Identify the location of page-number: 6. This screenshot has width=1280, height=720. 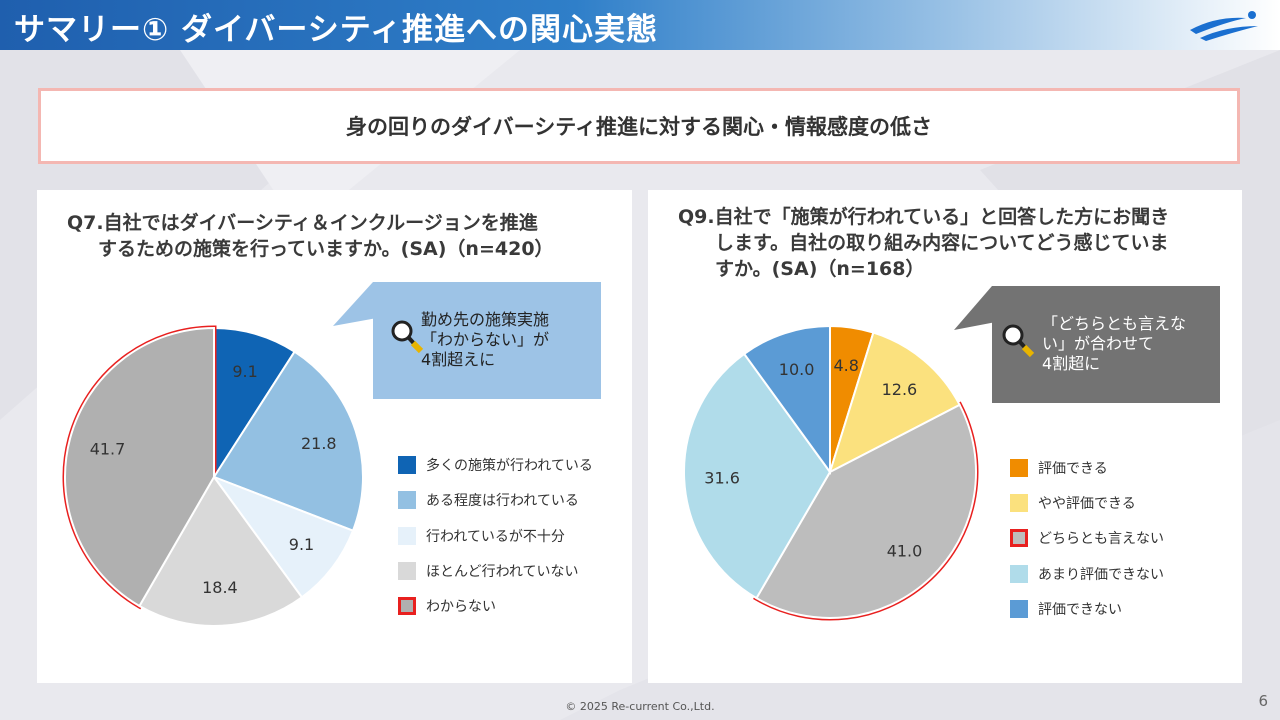
(1263, 701).